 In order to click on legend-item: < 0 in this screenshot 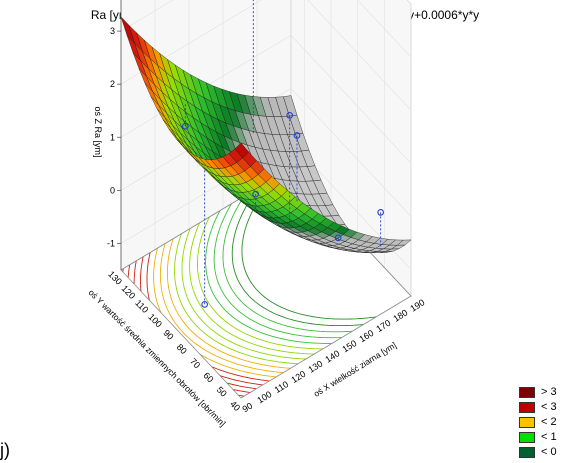, I will do `click(544, 452)`.